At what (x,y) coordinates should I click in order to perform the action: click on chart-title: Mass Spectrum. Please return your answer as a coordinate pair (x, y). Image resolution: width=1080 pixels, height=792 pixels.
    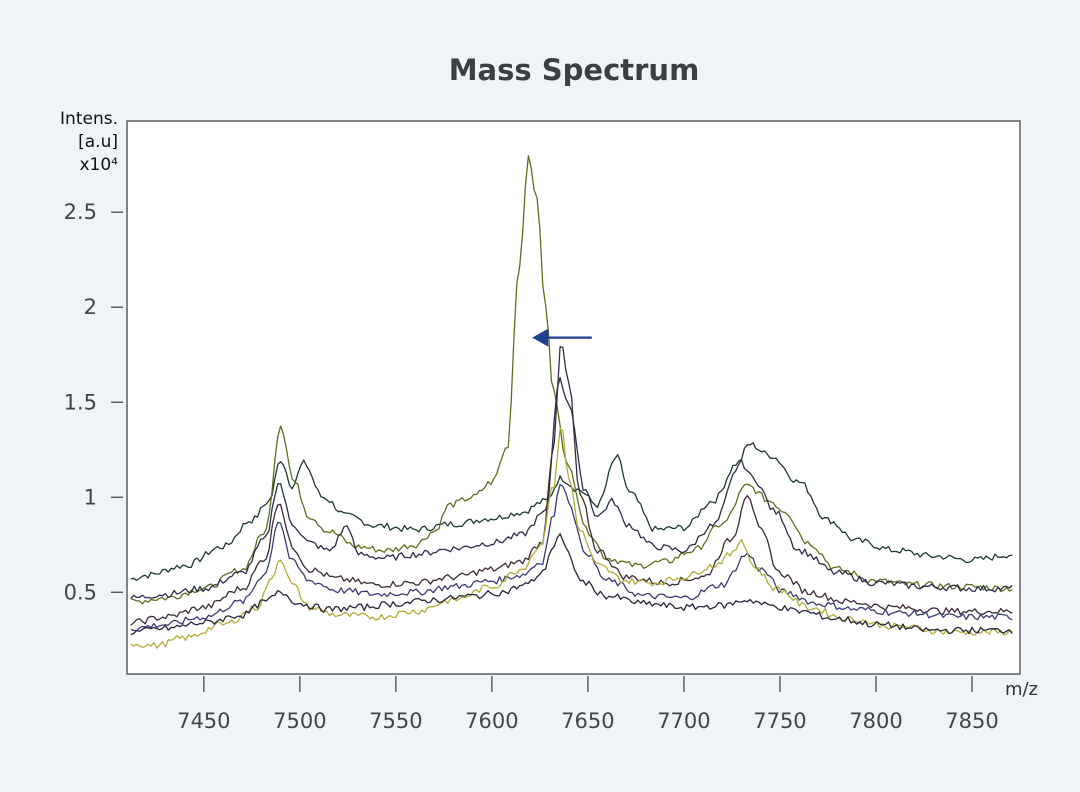
    Looking at the image, I should click on (574, 70).